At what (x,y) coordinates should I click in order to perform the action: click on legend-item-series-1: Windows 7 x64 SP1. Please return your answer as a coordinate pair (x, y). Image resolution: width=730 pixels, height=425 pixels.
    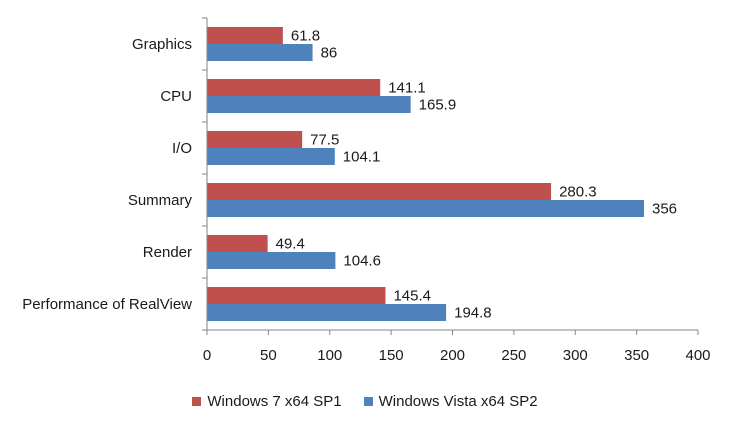
    Looking at the image, I should click on (267, 401).